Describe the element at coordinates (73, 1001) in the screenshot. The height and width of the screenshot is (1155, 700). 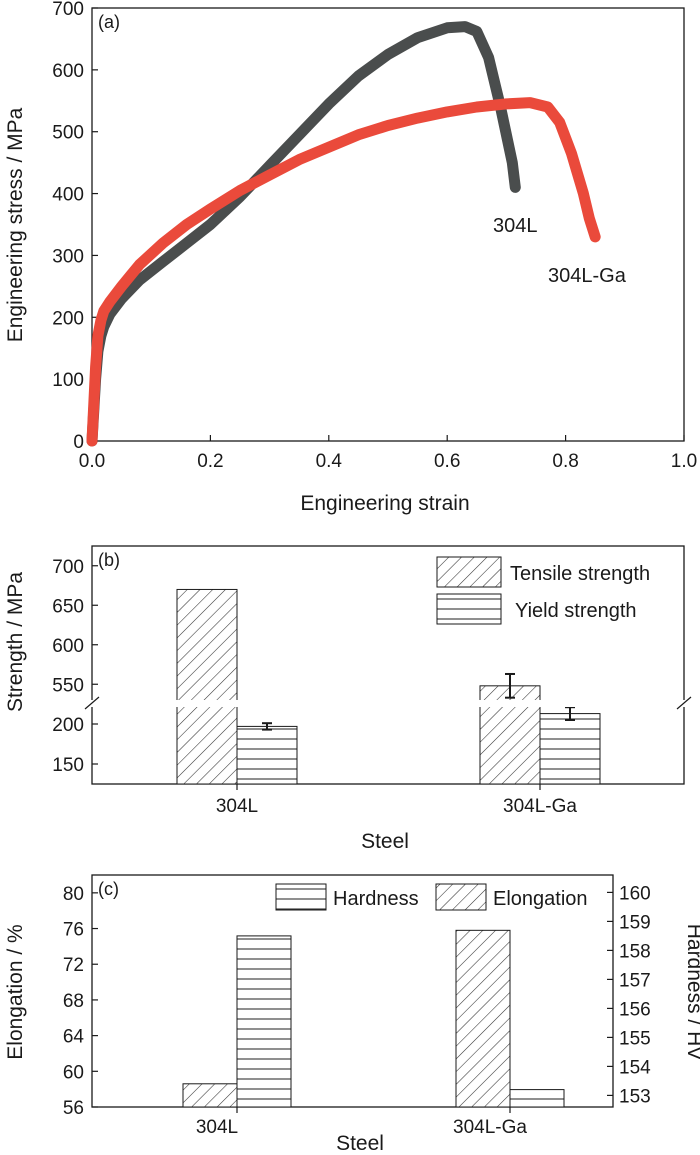
I see `panel-c-ytick-label: 68` at that location.